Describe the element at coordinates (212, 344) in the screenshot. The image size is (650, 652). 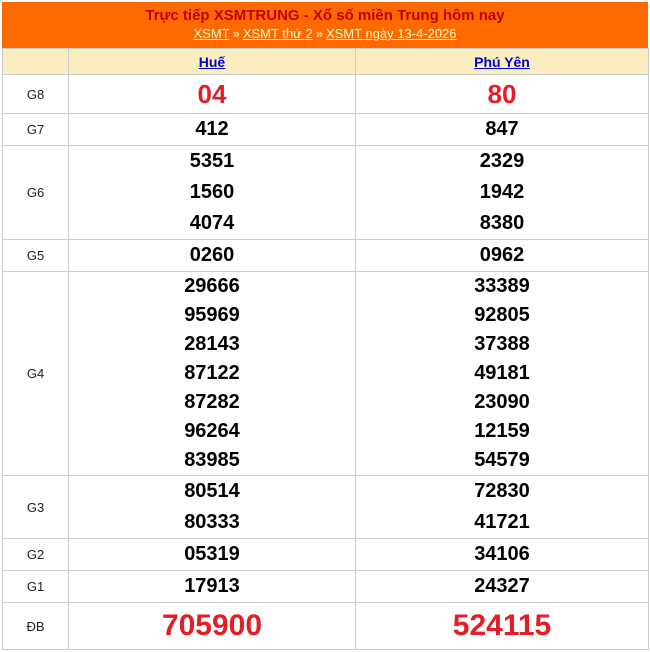
I see `prize-number: 28143` at that location.